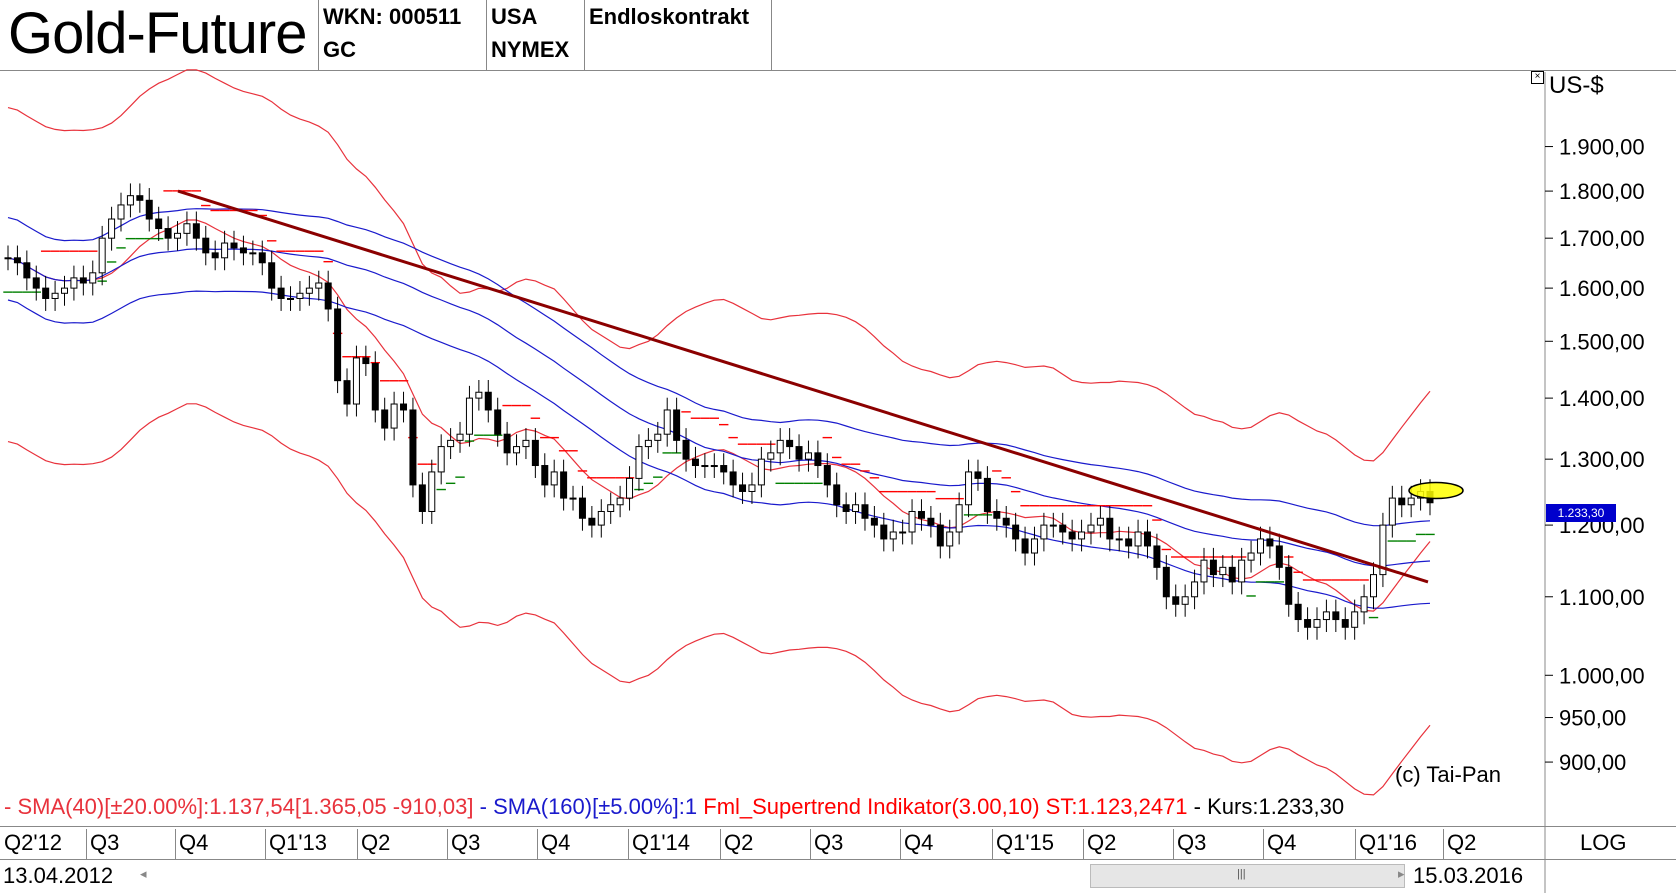  Describe the element at coordinates (1602, 597) in the screenshot. I see `y-tick-label: 1.100,00` at that location.